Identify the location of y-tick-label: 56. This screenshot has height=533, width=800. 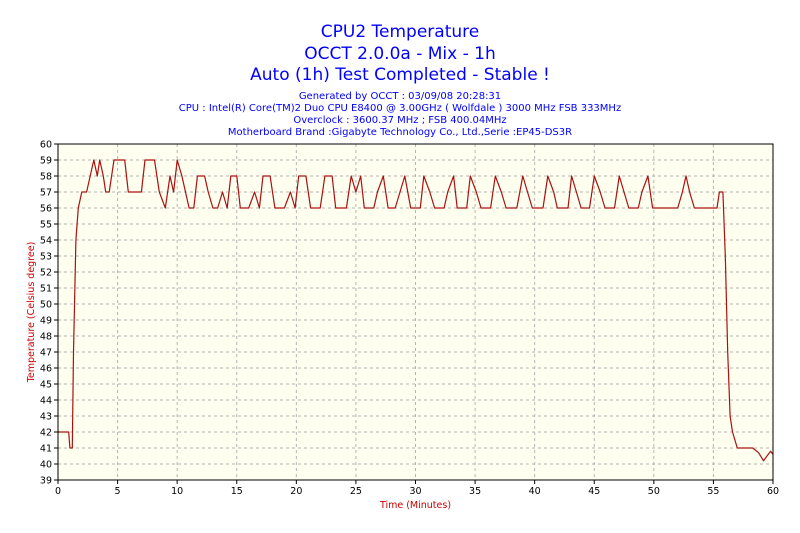
(46, 209).